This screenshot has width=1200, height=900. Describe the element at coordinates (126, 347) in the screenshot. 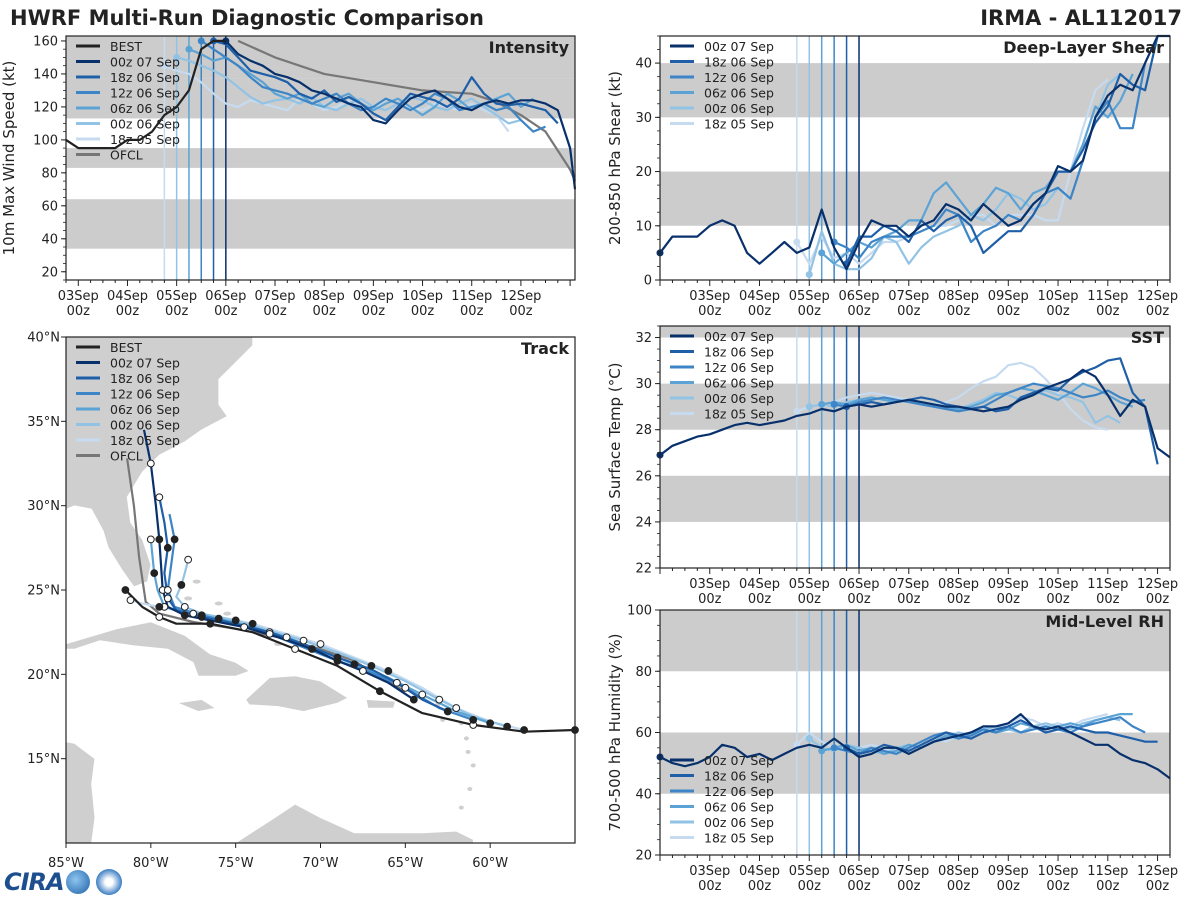

I see `legend-label: BEST` at that location.